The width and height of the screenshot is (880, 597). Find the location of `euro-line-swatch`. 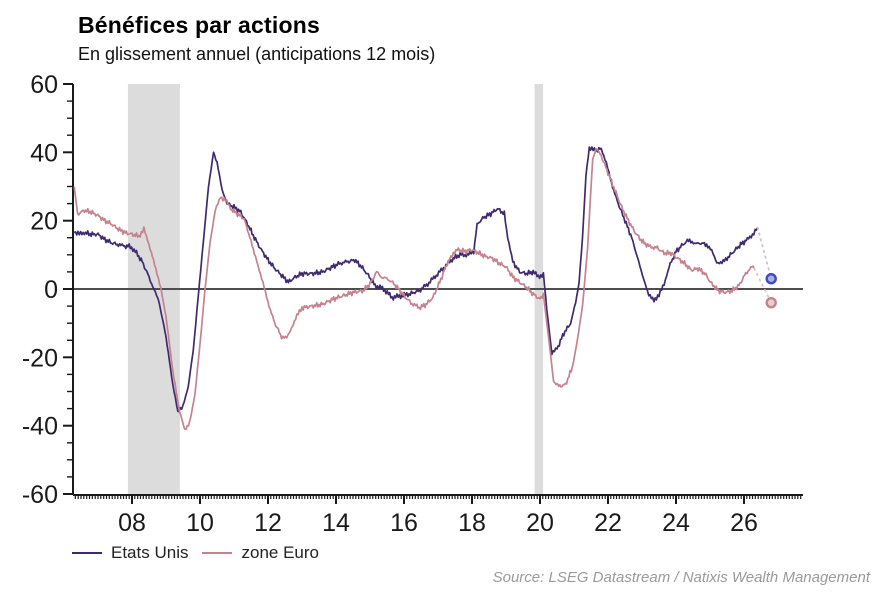

euro-line-swatch is located at coordinates (217, 553).